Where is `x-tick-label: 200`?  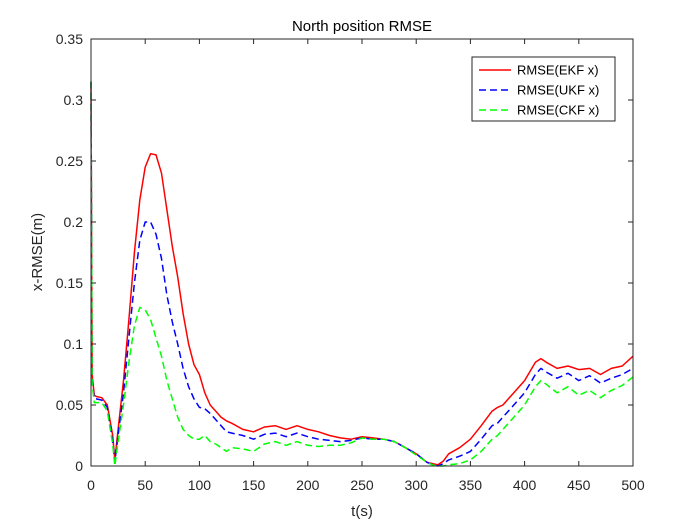 x-tick-label: 200 is located at coordinates (308, 485).